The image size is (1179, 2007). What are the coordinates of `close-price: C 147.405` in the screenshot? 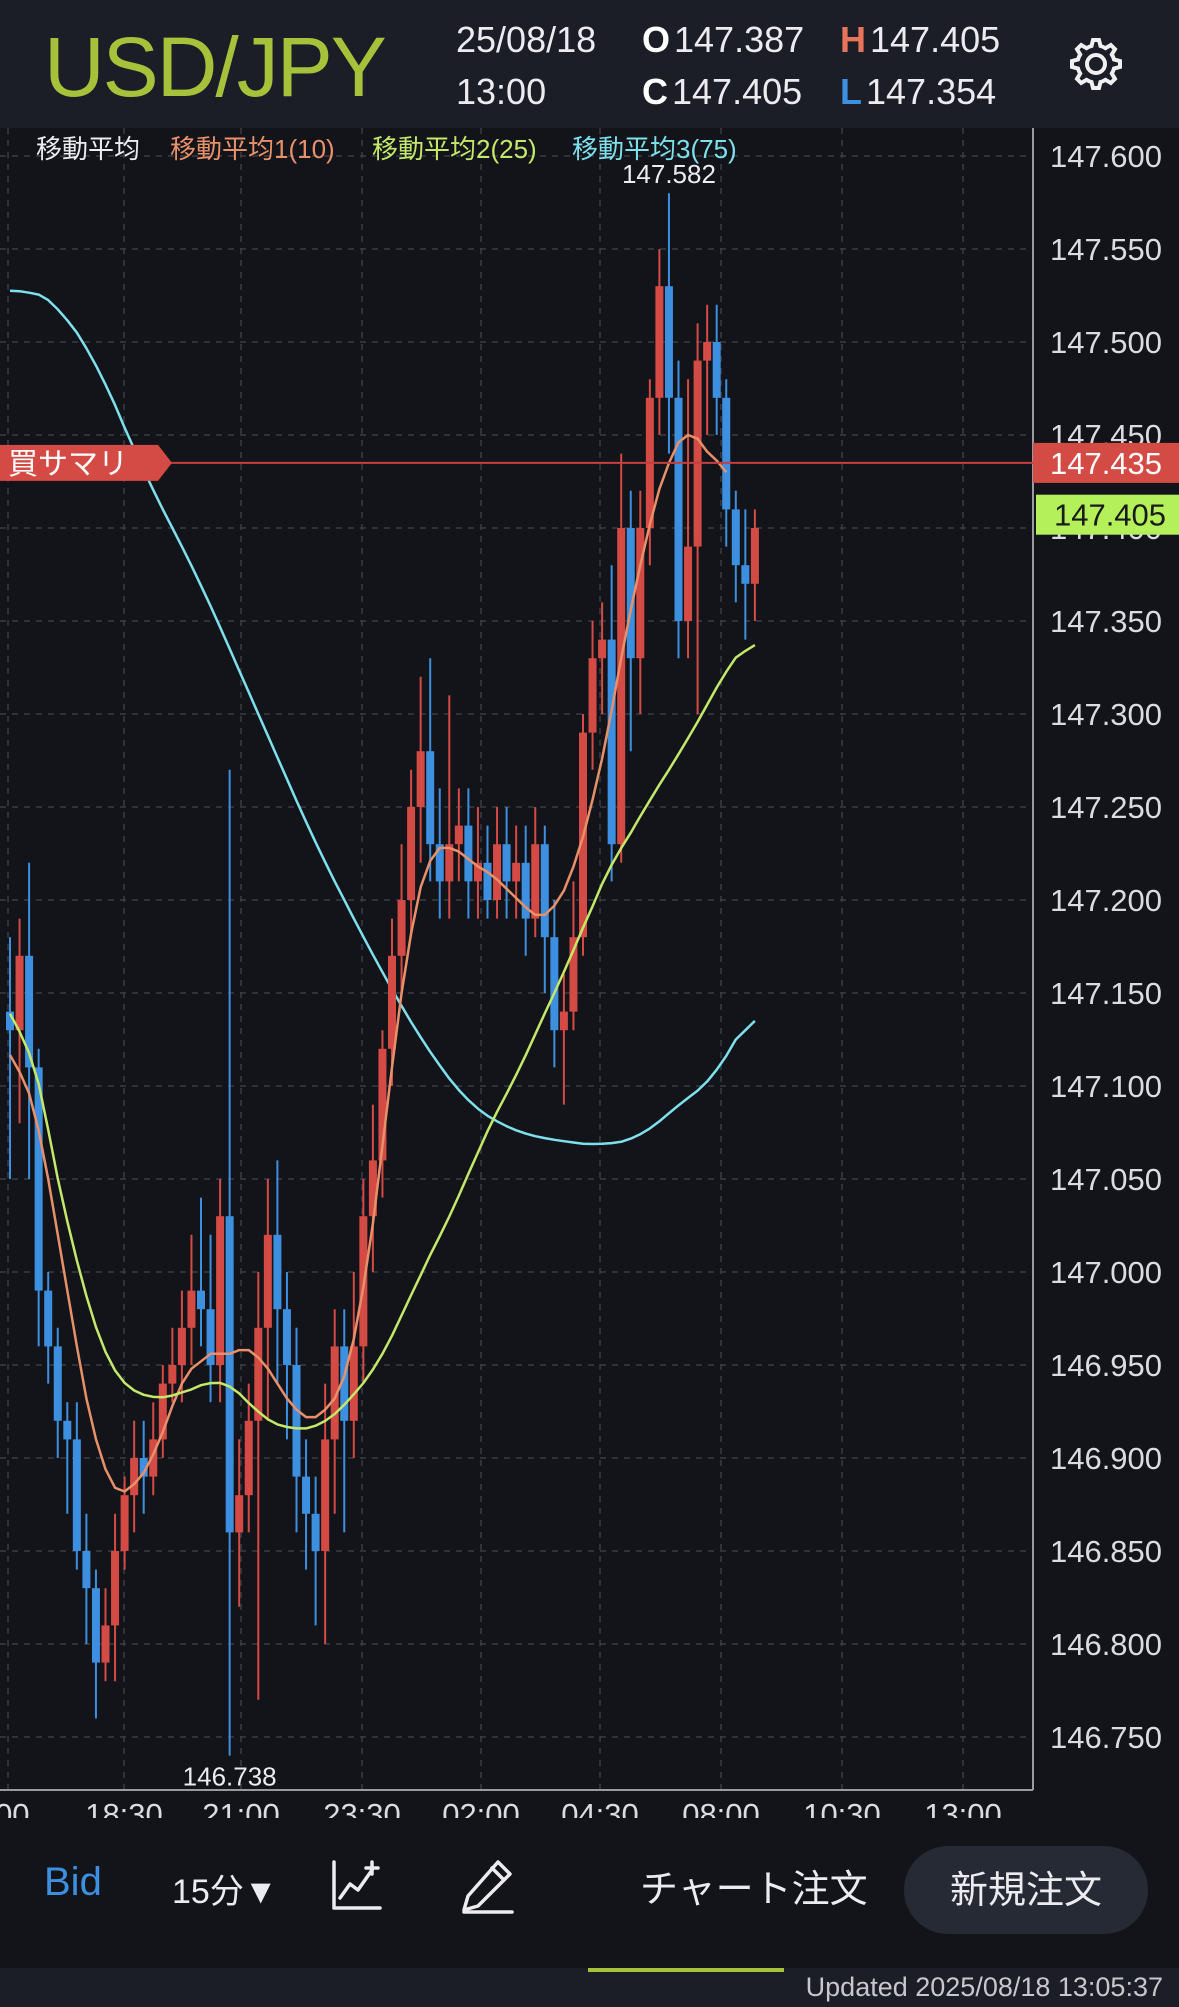 It's located at (722, 92).